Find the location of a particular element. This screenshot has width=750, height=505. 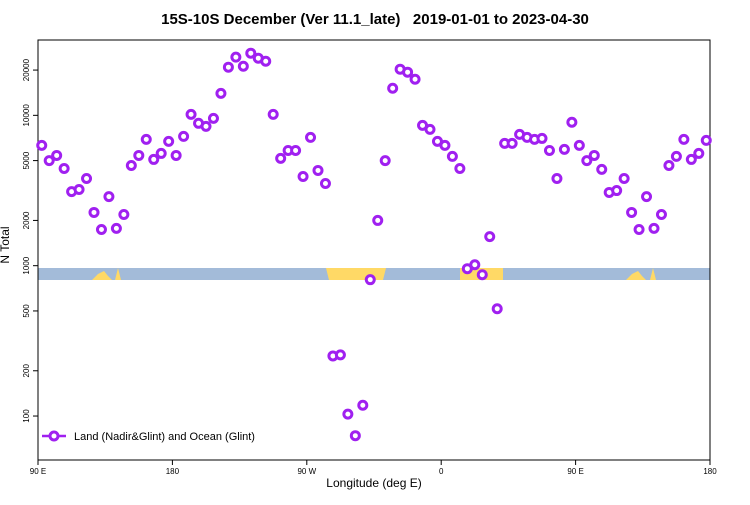

y-tick-label: 5000 is located at coordinates (26, 160).